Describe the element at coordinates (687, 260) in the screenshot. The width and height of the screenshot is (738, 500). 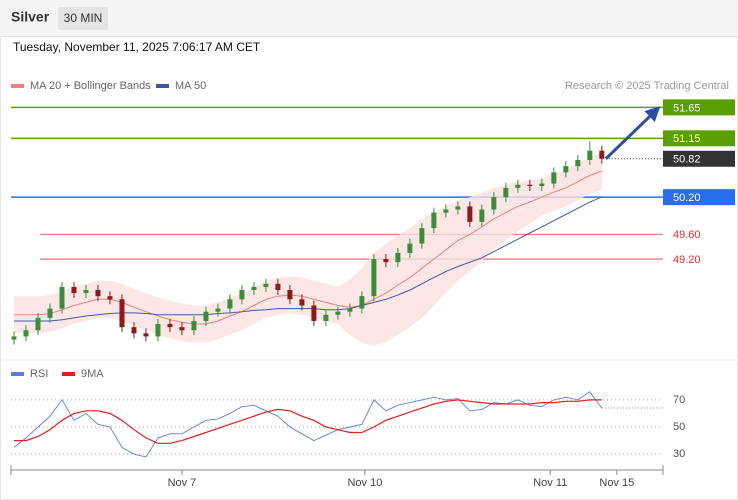
I see `level-label: 49.20` at that location.